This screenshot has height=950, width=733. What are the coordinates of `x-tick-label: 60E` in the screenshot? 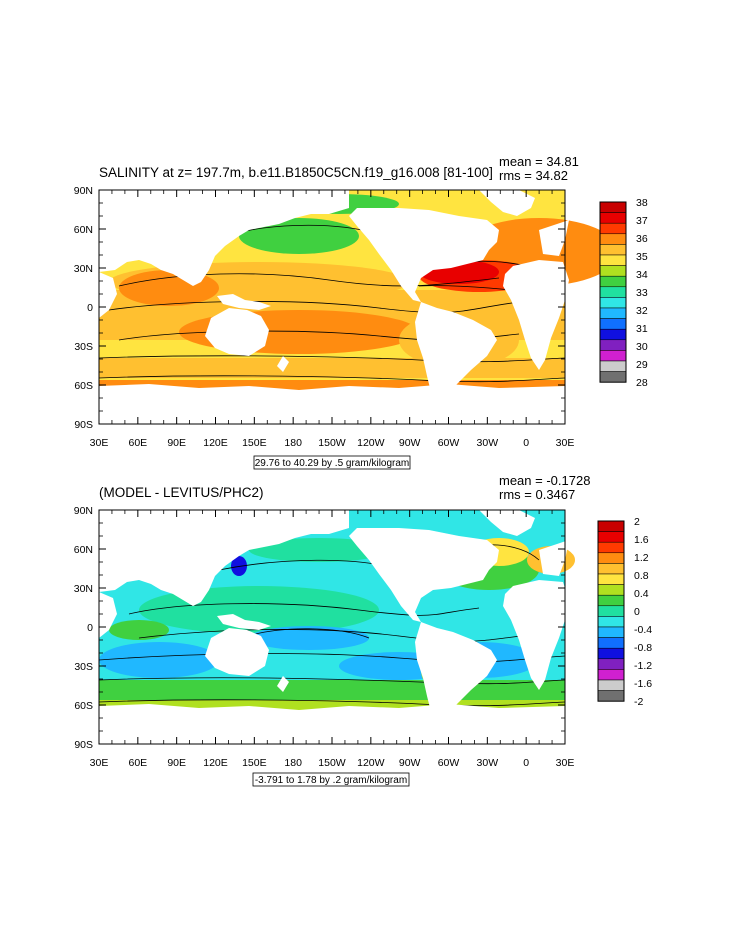 It's located at (137, 763).